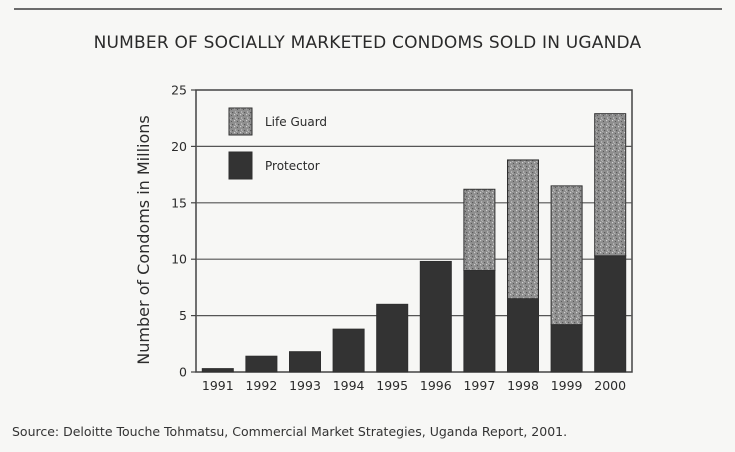 This screenshot has height=452, width=735. I want to click on bar-protector-1994, so click(348, 350).